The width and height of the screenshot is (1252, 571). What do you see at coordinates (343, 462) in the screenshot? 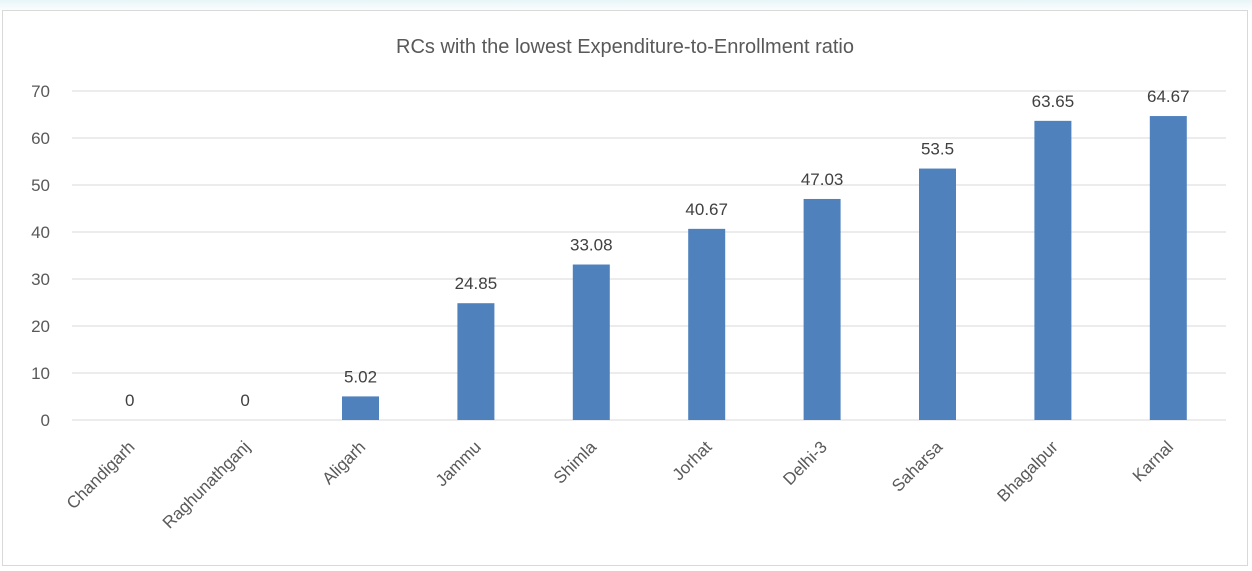
I see `category-label-aligarh: Aligarh` at bounding box center [343, 462].